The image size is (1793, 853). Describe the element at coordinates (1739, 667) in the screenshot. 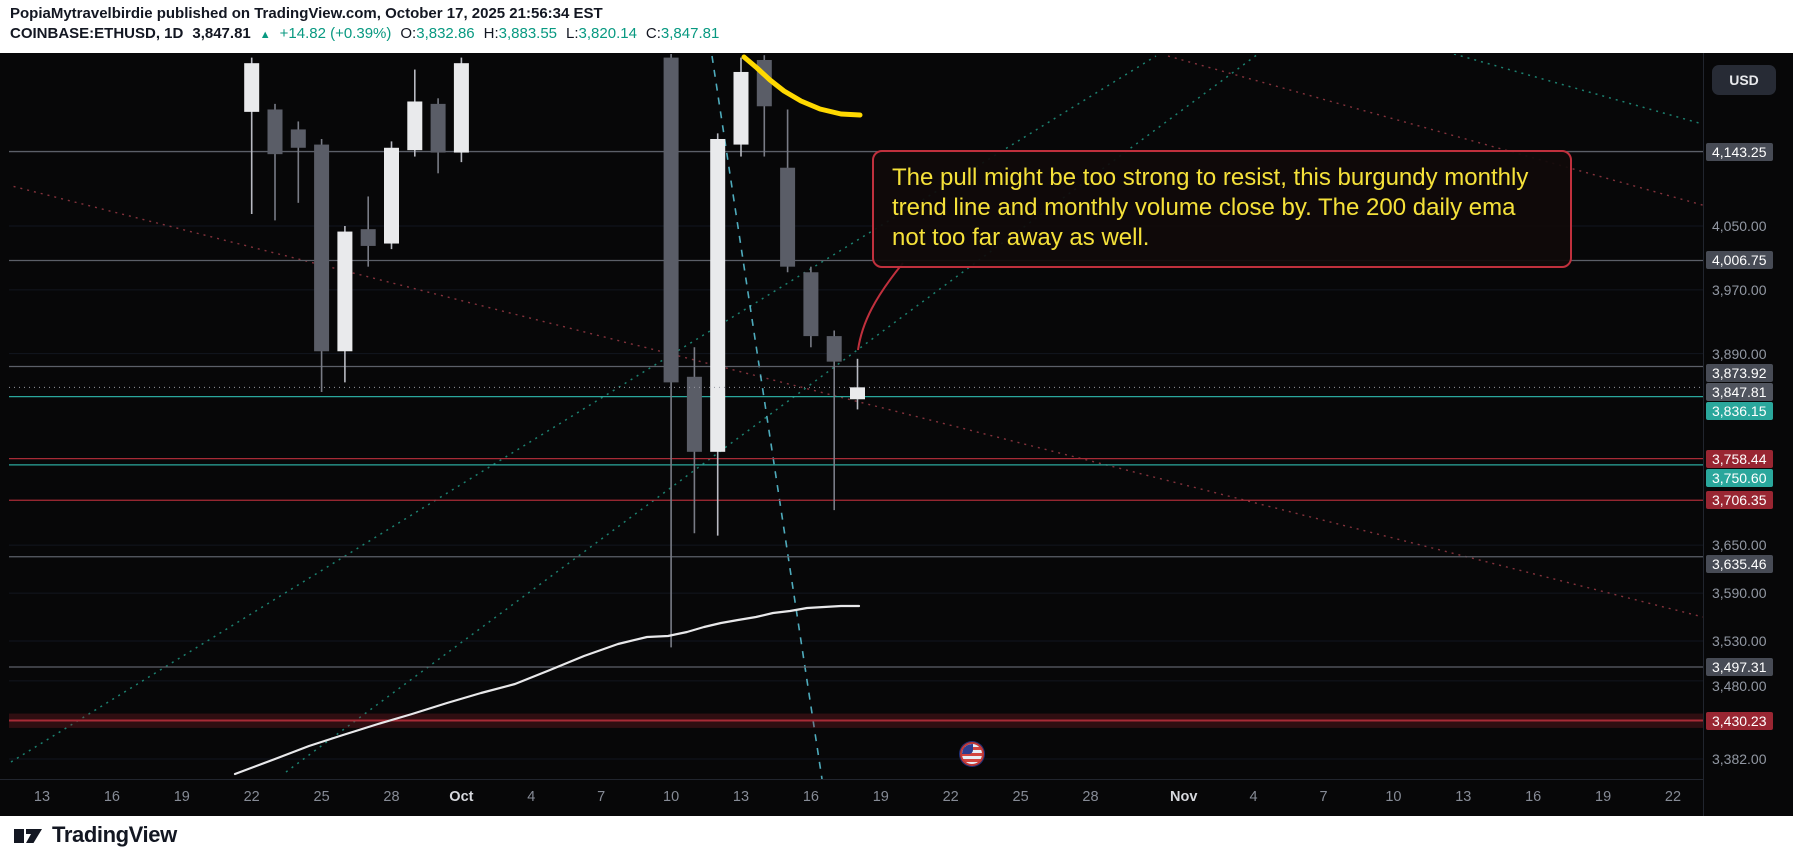

I see `price-label: 3,497.31` at that location.